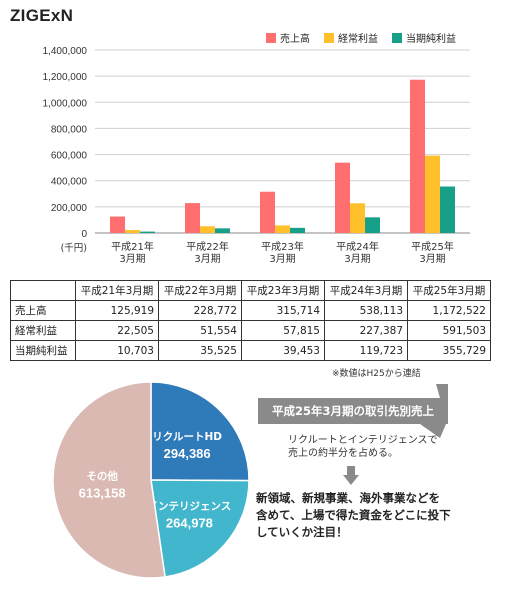  What do you see at coordinates (187, 437) in the screenshot?
I see `pie-label-recruit: リクルートHD` at bounding box center [187, 437].